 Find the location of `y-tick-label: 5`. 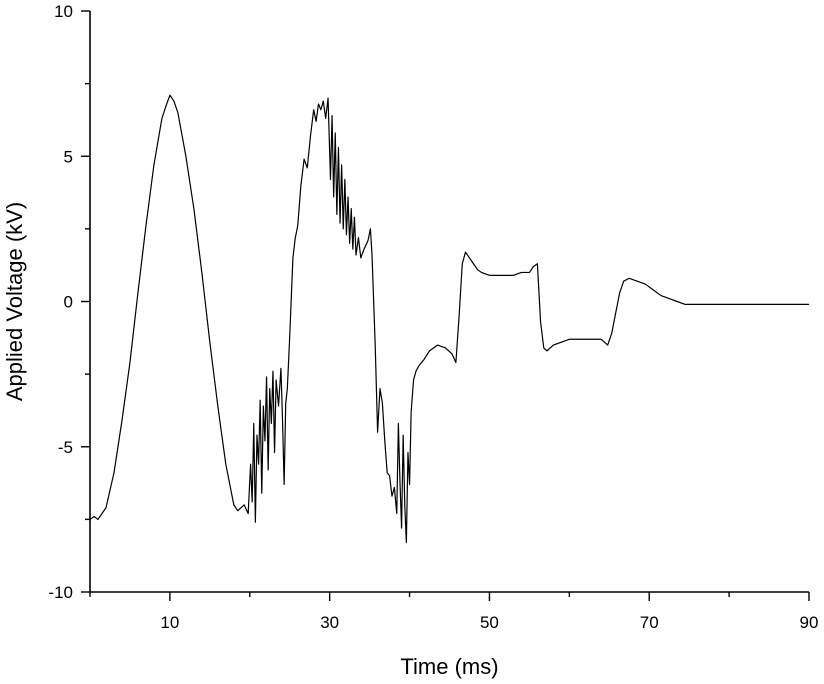

y-tick-label: 5 is located at coordinates (68, 156).